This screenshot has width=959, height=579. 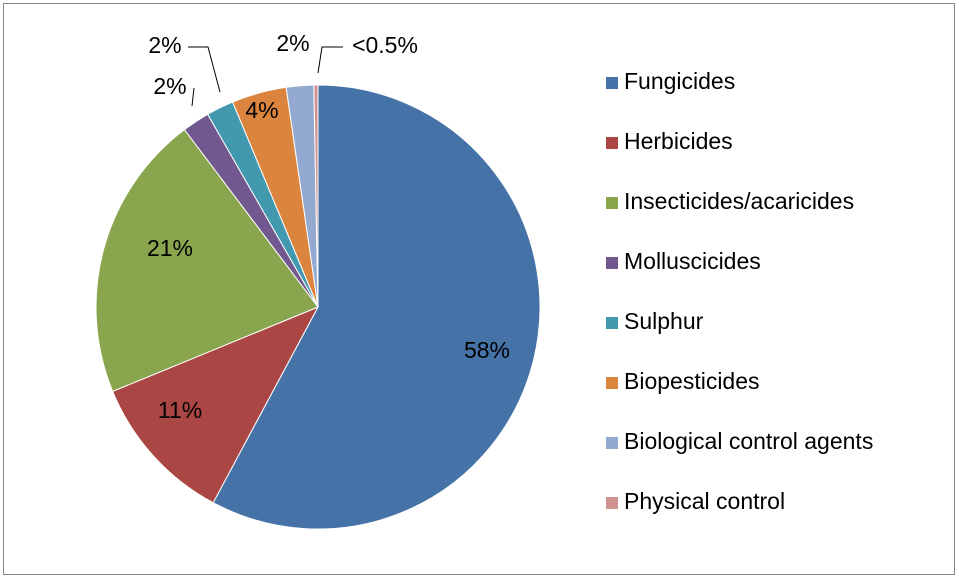 I want to click on legend-label: Herbicides, so click(x=678, y=141).